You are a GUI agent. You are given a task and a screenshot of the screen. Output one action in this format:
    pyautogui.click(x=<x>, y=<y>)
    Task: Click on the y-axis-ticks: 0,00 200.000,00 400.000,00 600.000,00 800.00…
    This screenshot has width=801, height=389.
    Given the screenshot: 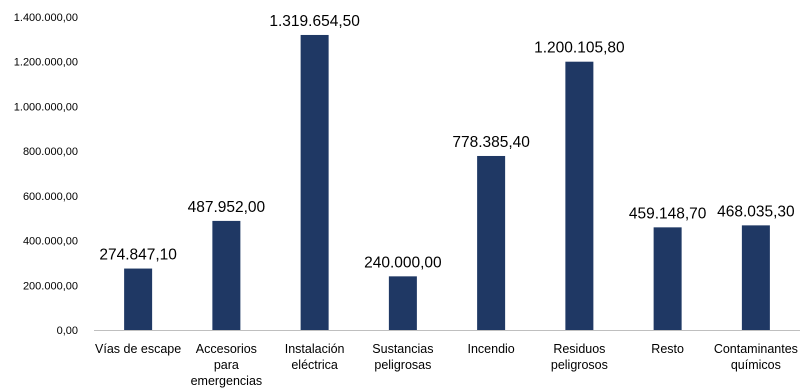 What is the action you would take?
    pyautogui.click(x=46, y=174)
    